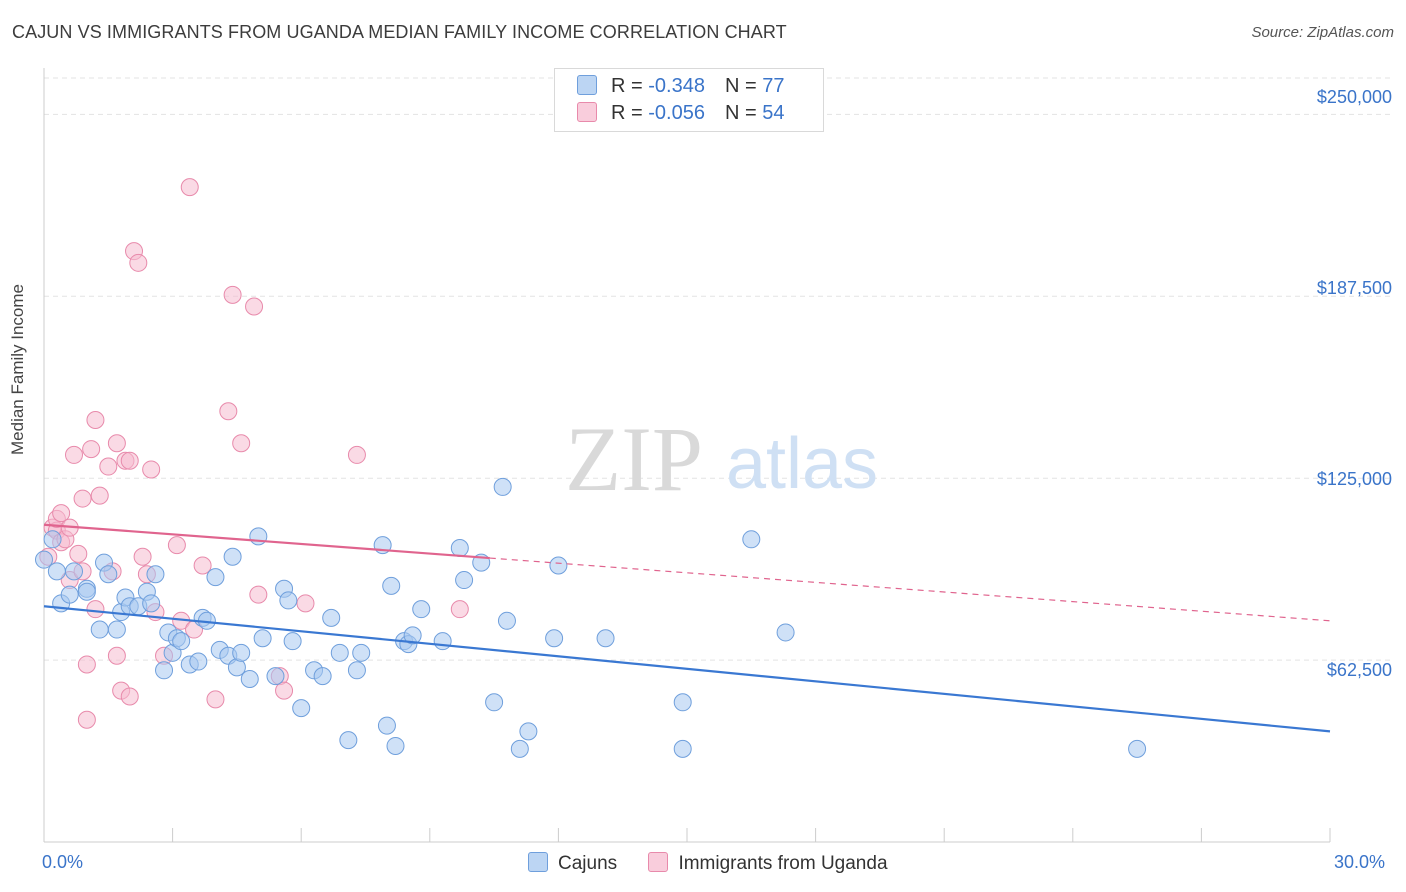  I want to click on watermark-atlas: atlas, so click(802, 464).